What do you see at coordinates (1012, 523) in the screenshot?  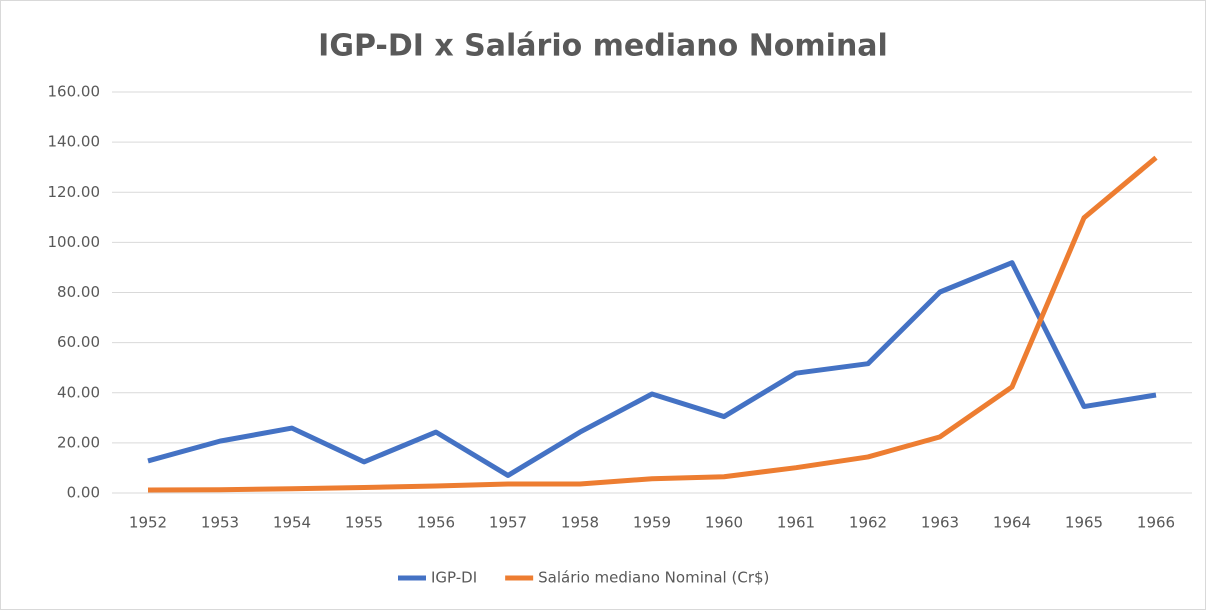 I see `x-tick-label: 1964` at bounding box center [1012, 523].